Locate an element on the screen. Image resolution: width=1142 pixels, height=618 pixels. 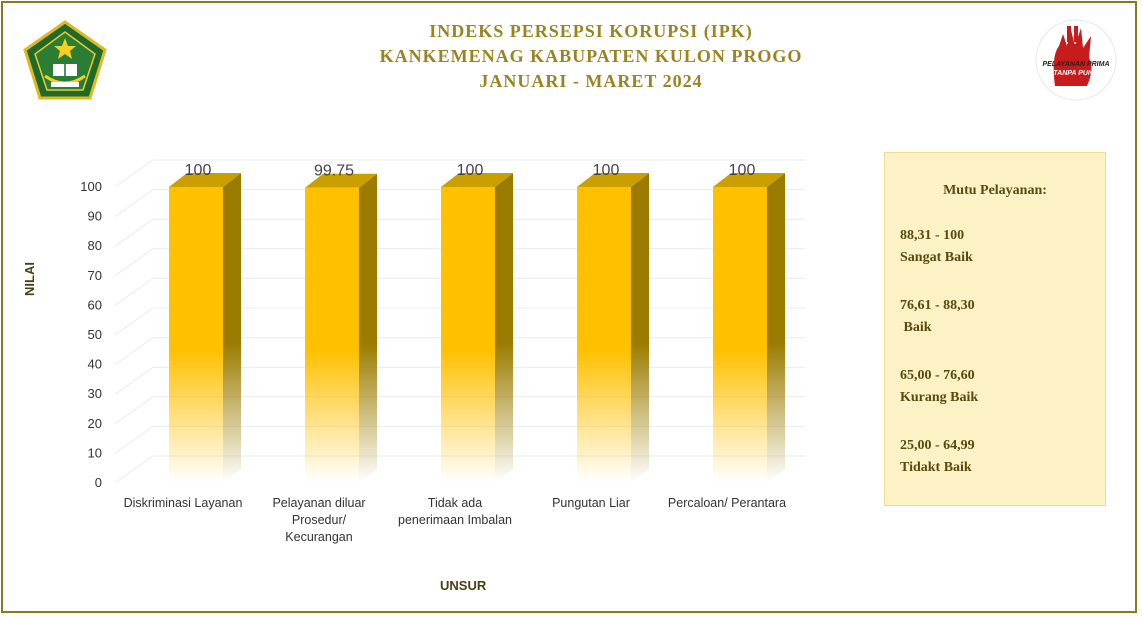
logo-text-line-2: TANPA PUNGLI is located at coordinates (1079, 73).